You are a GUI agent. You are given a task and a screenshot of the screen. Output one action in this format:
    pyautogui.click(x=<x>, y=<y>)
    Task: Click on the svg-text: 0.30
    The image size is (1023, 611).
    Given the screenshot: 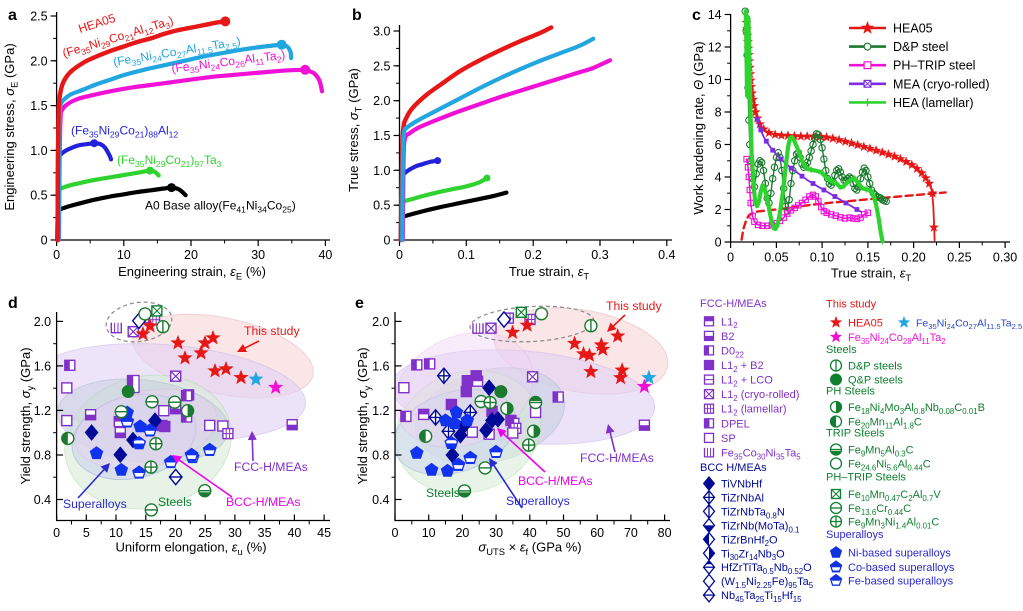 What is the action you would take?
    pyautogui.click(x=1005, y=258)
    